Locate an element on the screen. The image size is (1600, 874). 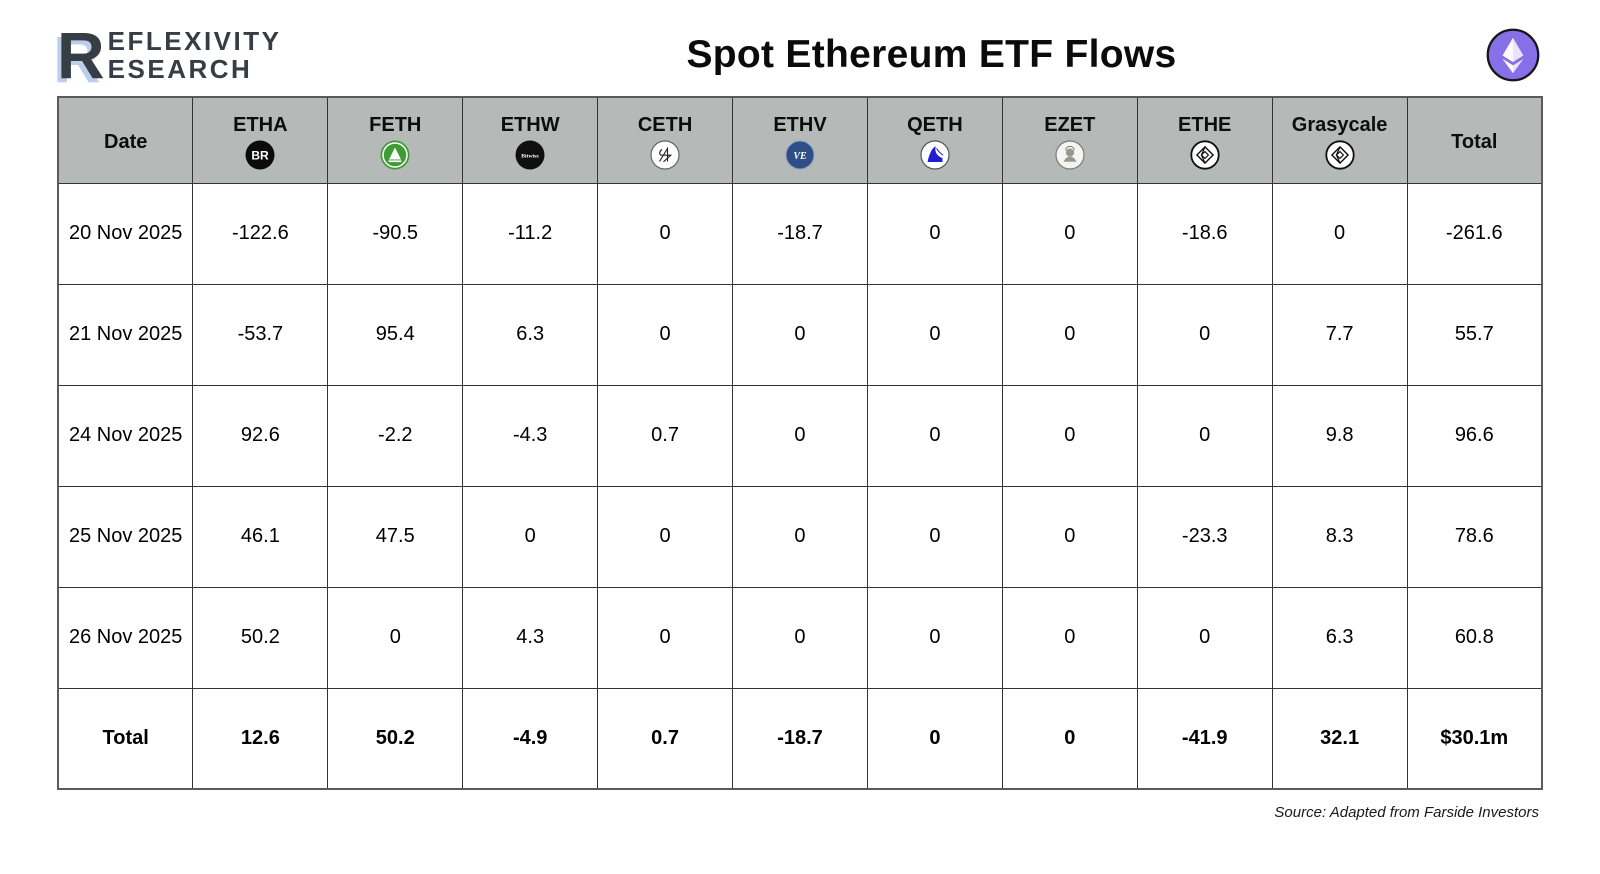
column-label: EZET is located at coordinates (1070, 125).